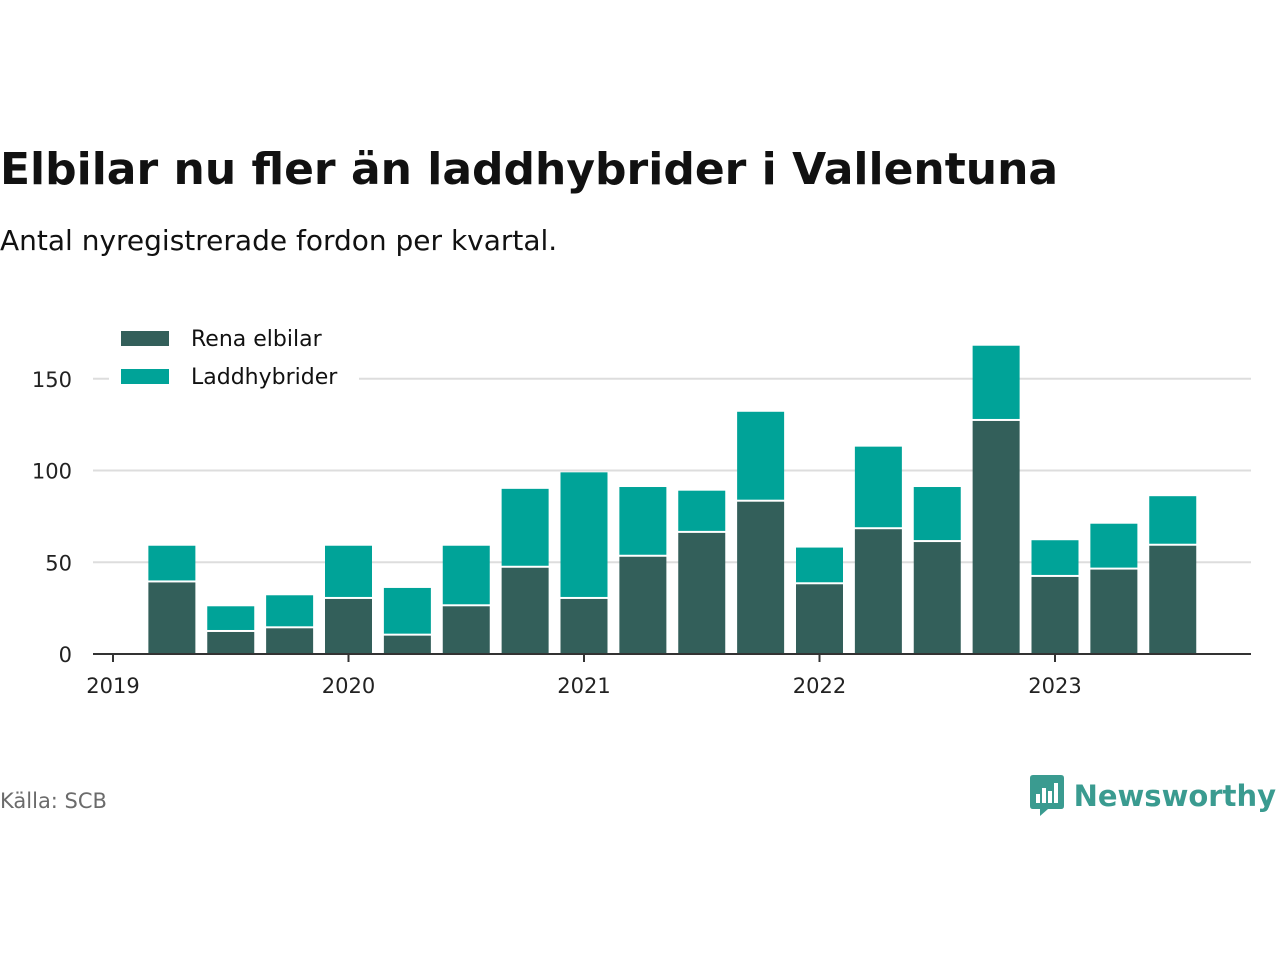 The width and height of the screenshot is (1280, 960). Describe the element at coordinates (761, 455) in the screenshot. I see `bar-laddhybrider-2021-Q4` at that location.